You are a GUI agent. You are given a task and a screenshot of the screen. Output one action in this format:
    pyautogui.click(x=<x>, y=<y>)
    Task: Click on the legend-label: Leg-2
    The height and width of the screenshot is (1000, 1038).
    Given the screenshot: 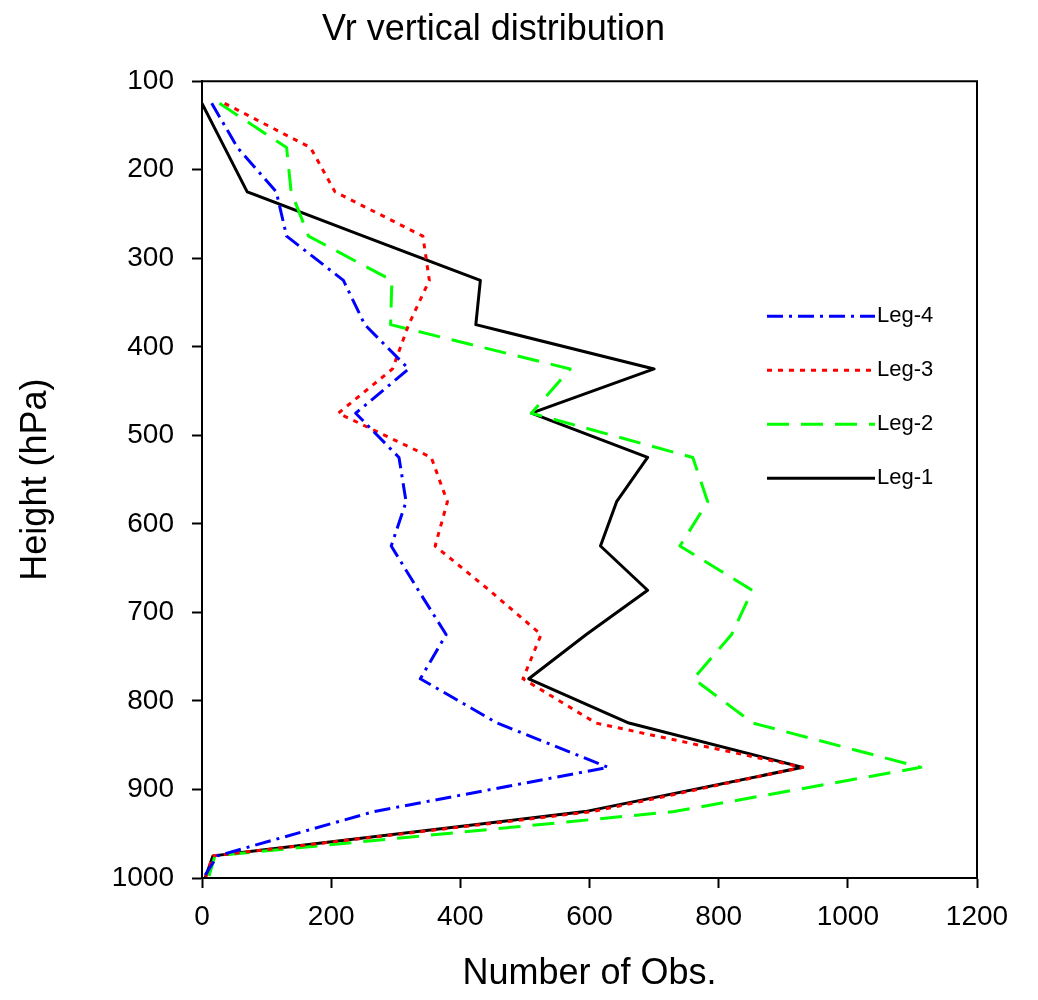 What is the action you would take?
    pyautogui.click(x=905, y=423)
    